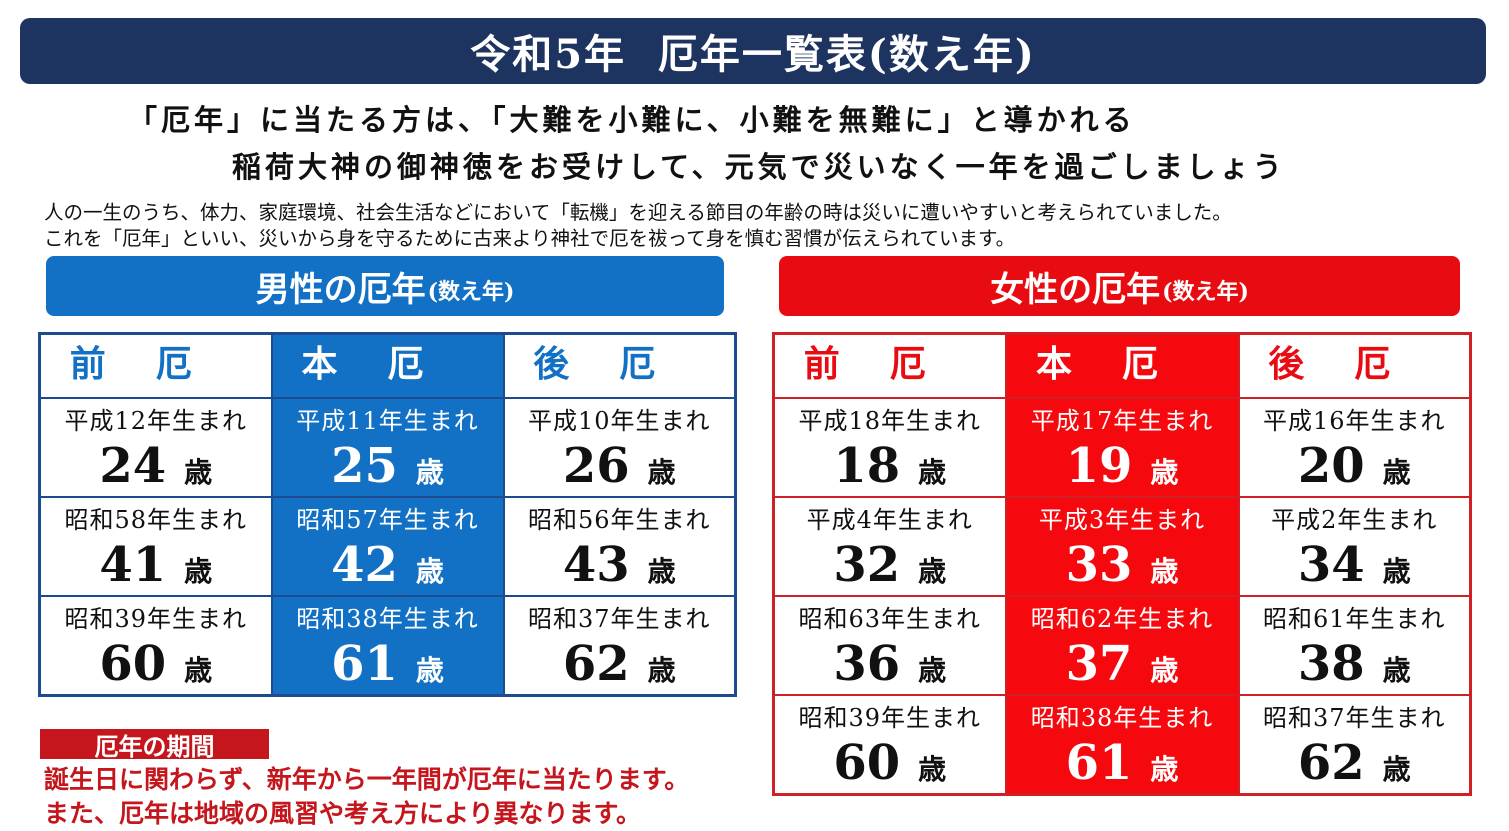 This screenshot has width=1509, height=831. What do you see at coordinates (364, 466) in the screenshot?
I see `age-value: 25` at bounding box center [364, 466].